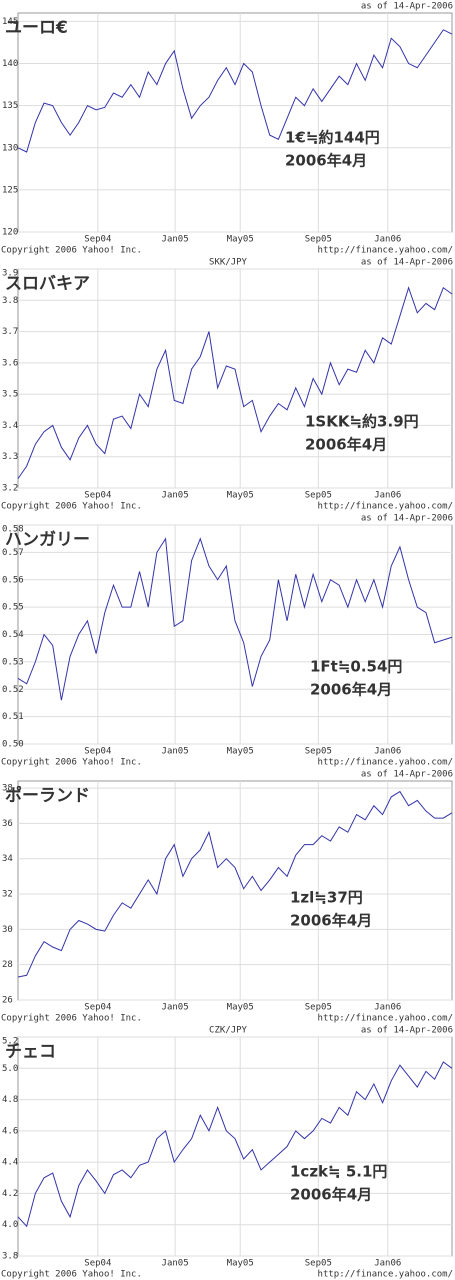  What do you see at coordinates (7, 895) in the screenshot?
I see `y-tick-label: 32` at bounding box center [7, 895].